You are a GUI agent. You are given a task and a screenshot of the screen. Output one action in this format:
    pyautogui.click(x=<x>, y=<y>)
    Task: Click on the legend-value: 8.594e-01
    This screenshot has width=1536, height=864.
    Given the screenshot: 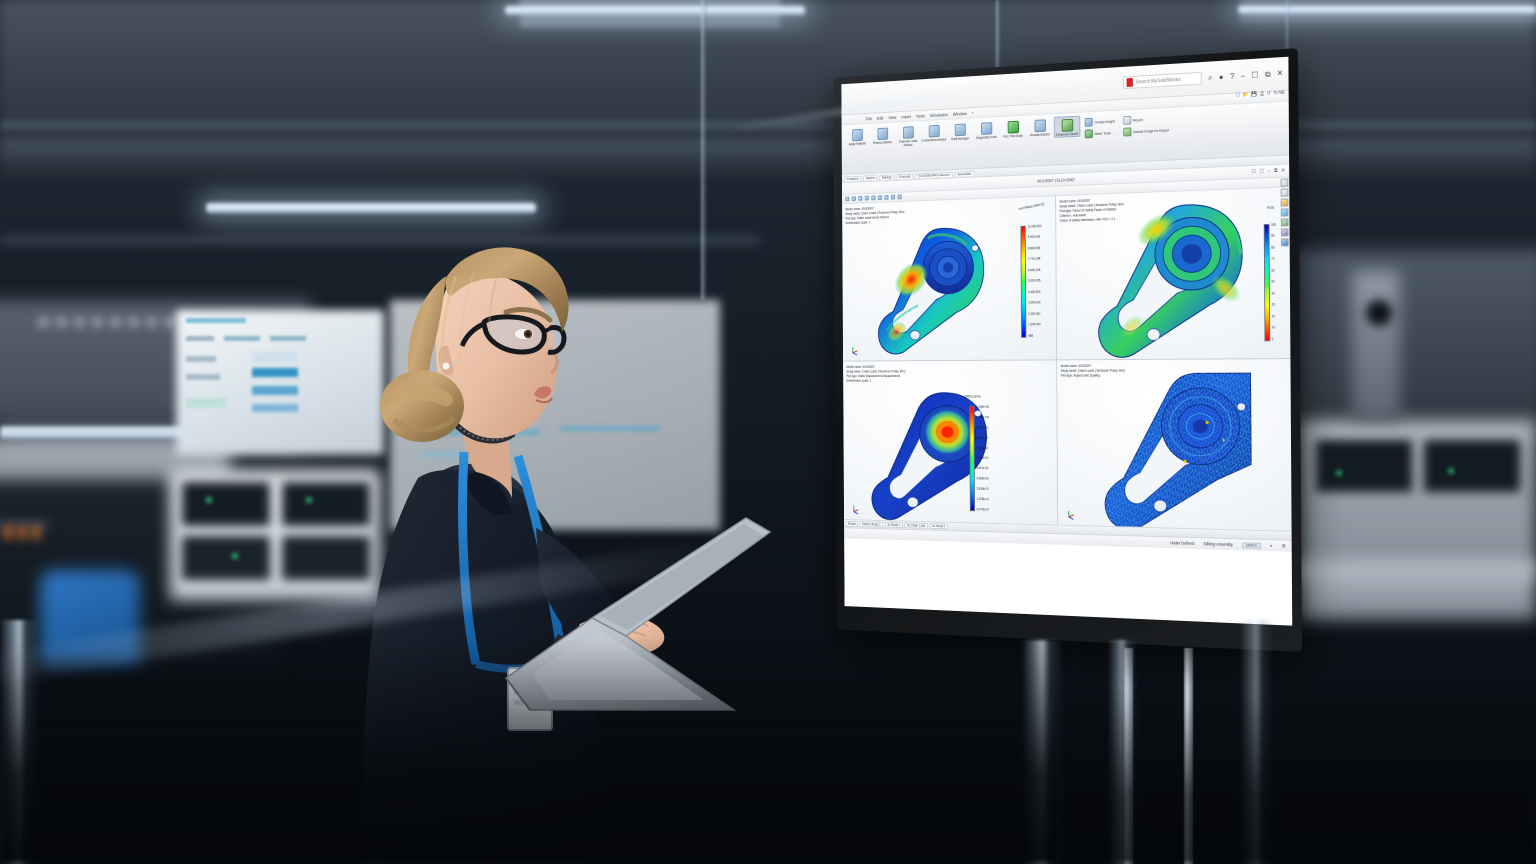 What is the action you would take?
    pyautogui.click(x=982, y=437)
    